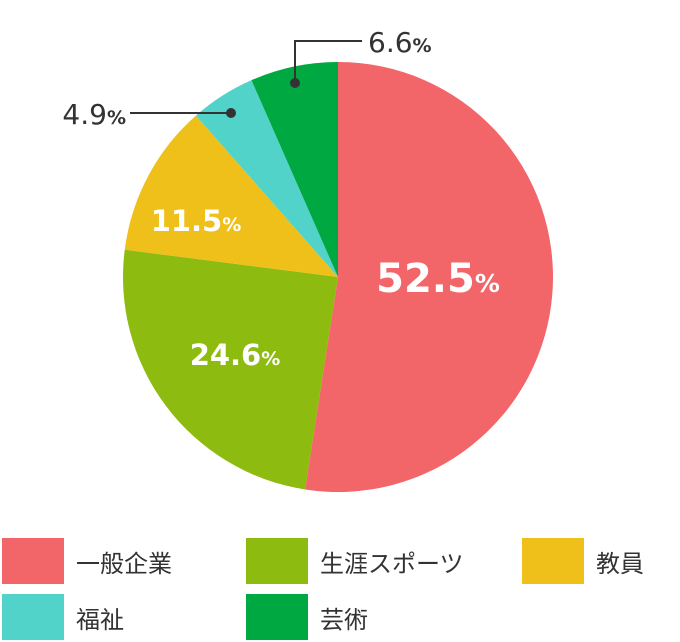 The height and width of the screenshot is (642, 680). I want to click on legend-label: 芸術, so click(344, 619).